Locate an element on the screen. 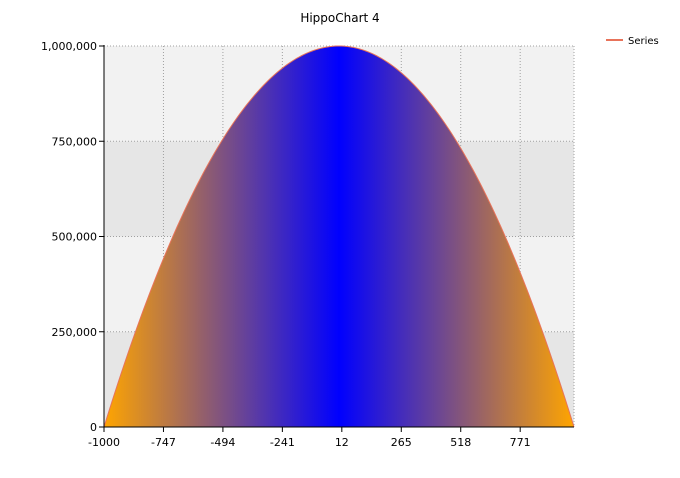 This screenshot has width=680, height=478. x-tick-label: 518 is located at coordinates (460, 442).